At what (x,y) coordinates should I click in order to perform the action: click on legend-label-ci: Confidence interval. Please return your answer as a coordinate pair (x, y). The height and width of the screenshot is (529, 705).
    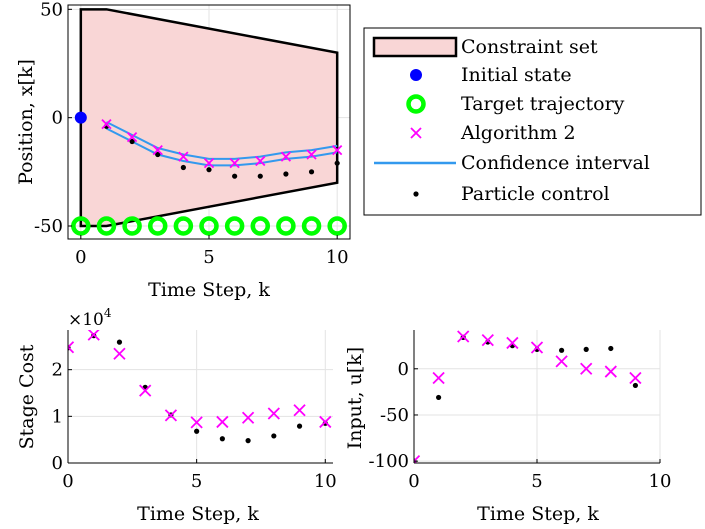
    Looking at the image, I should click on (555, 163).